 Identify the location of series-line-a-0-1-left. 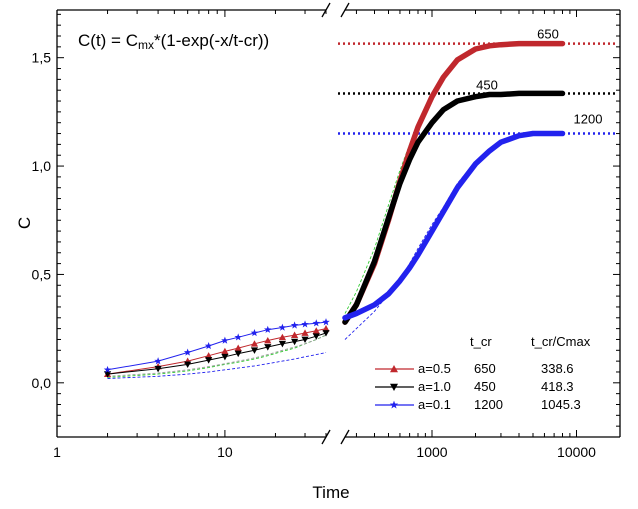
(217, 346).